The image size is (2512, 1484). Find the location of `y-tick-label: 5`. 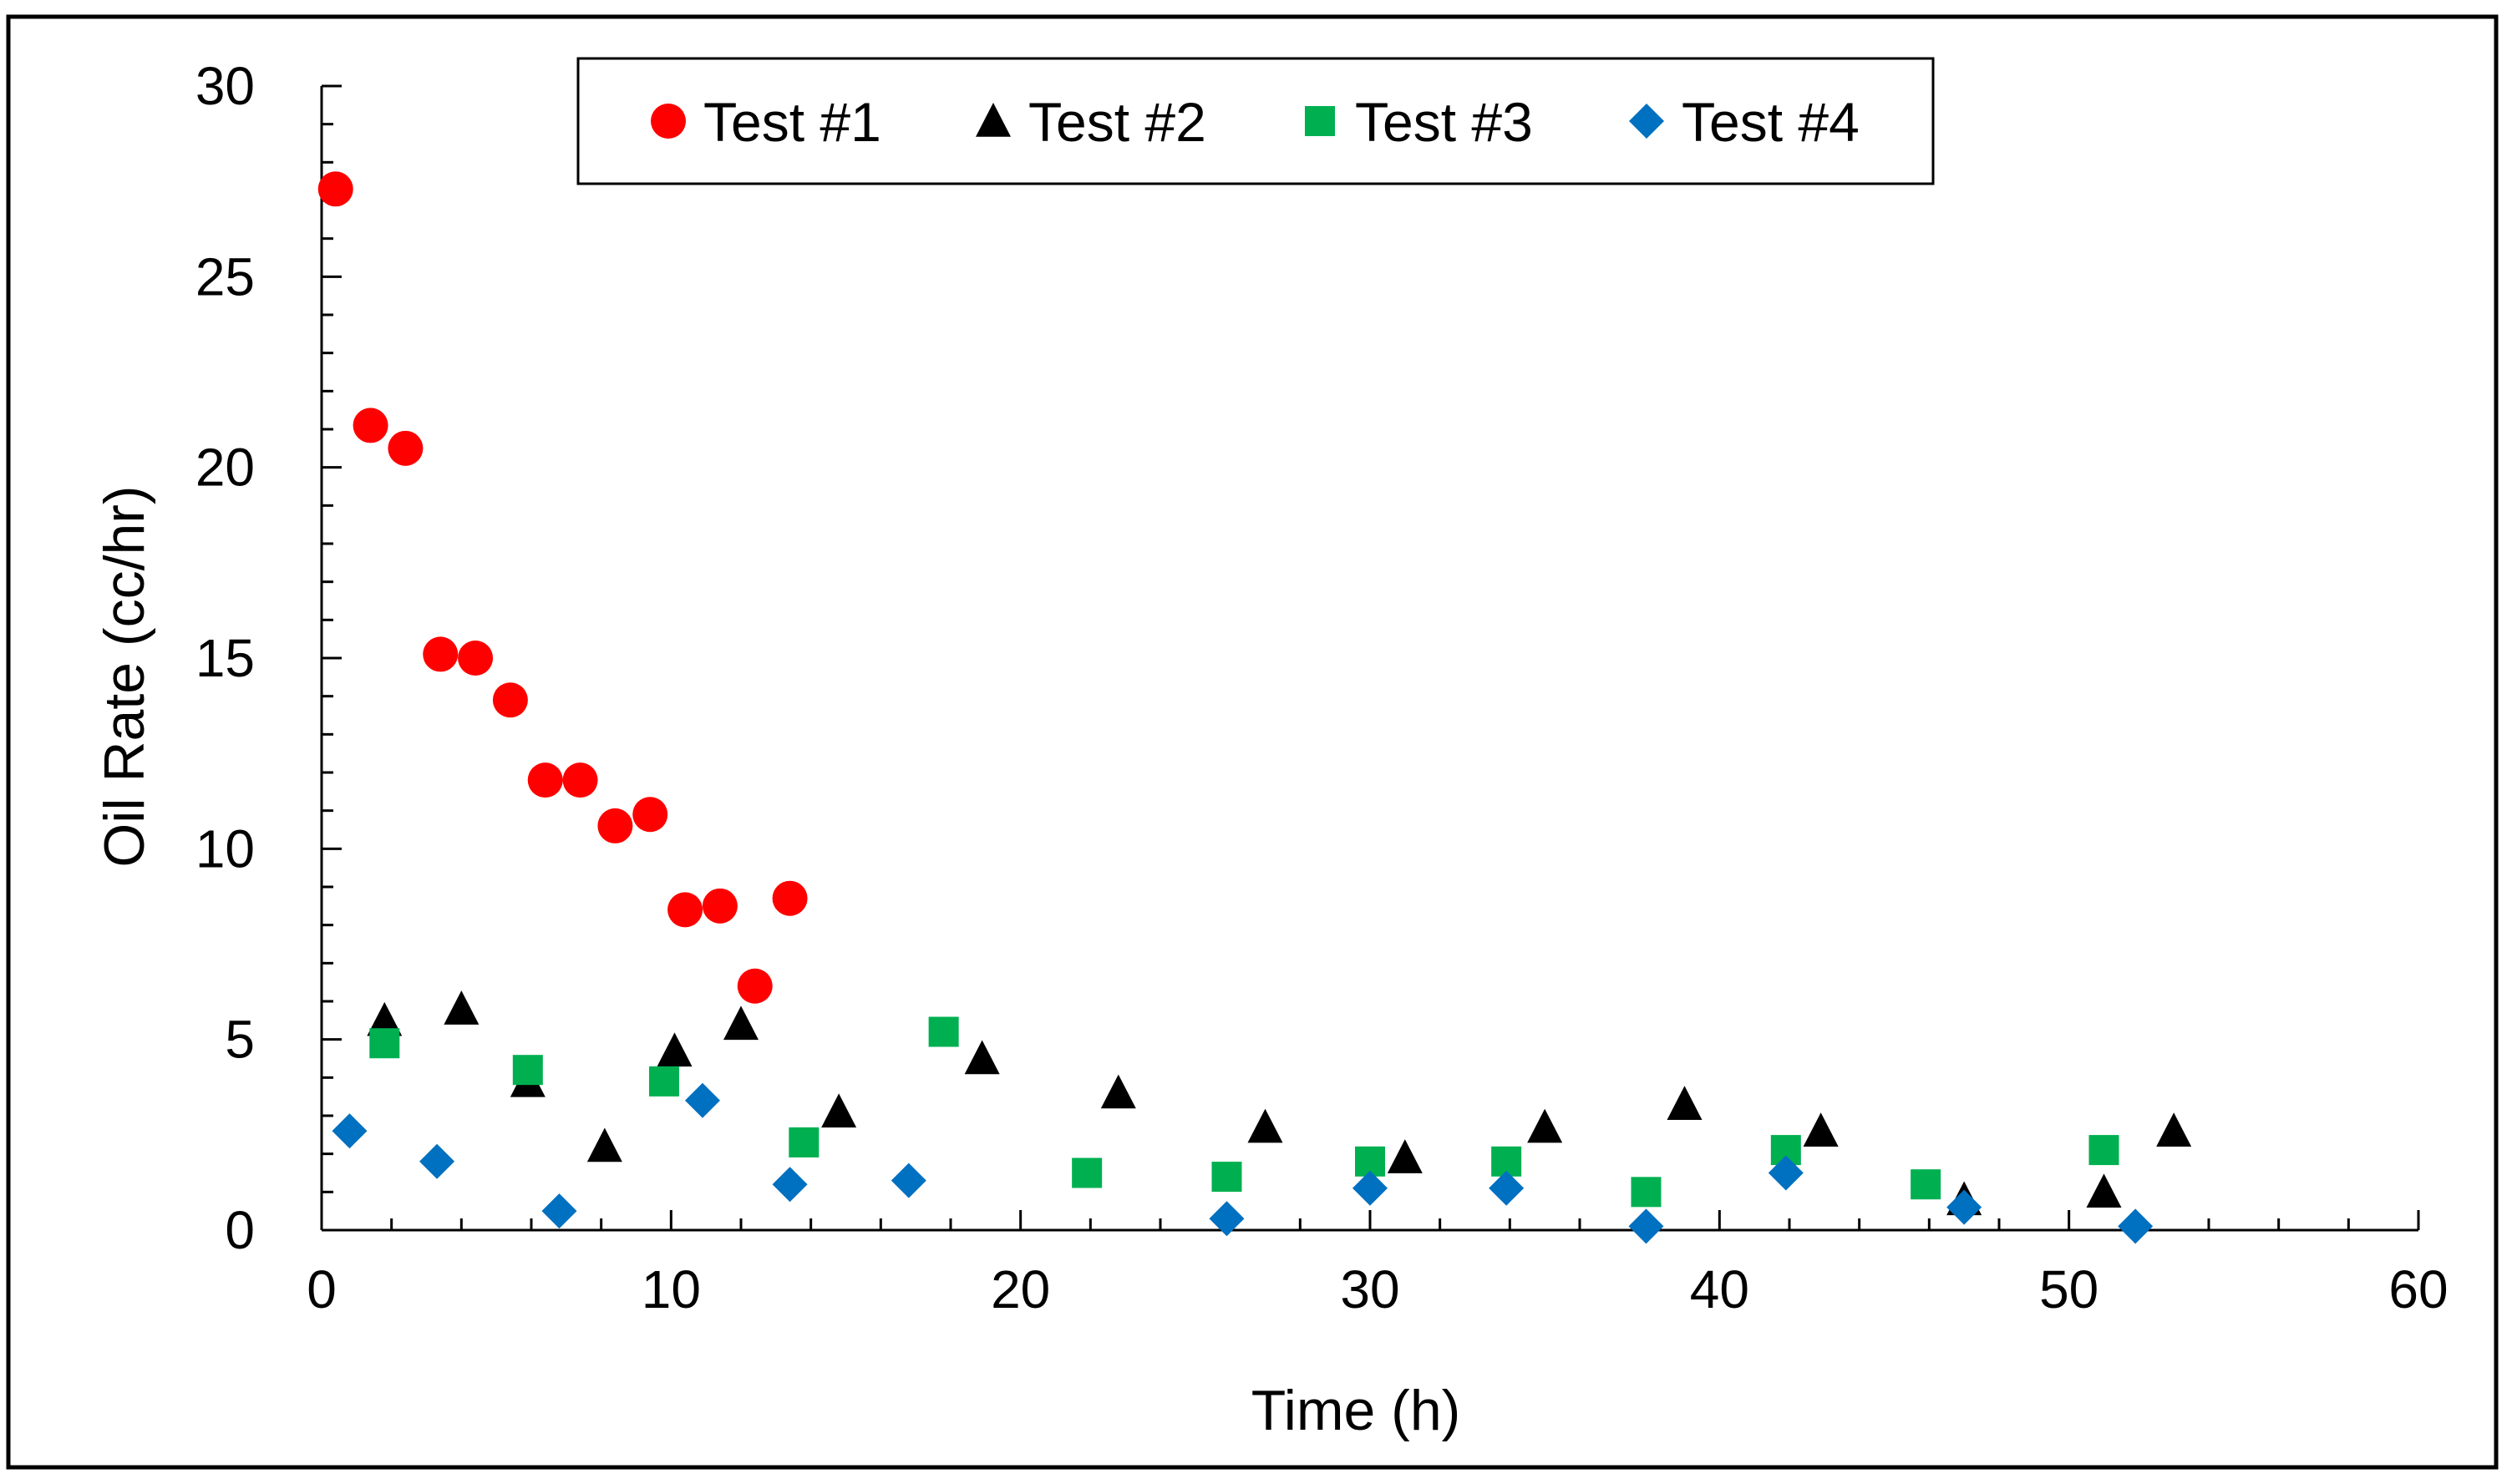

y-tick-label: 5 is located at coordinates (240, 1040).